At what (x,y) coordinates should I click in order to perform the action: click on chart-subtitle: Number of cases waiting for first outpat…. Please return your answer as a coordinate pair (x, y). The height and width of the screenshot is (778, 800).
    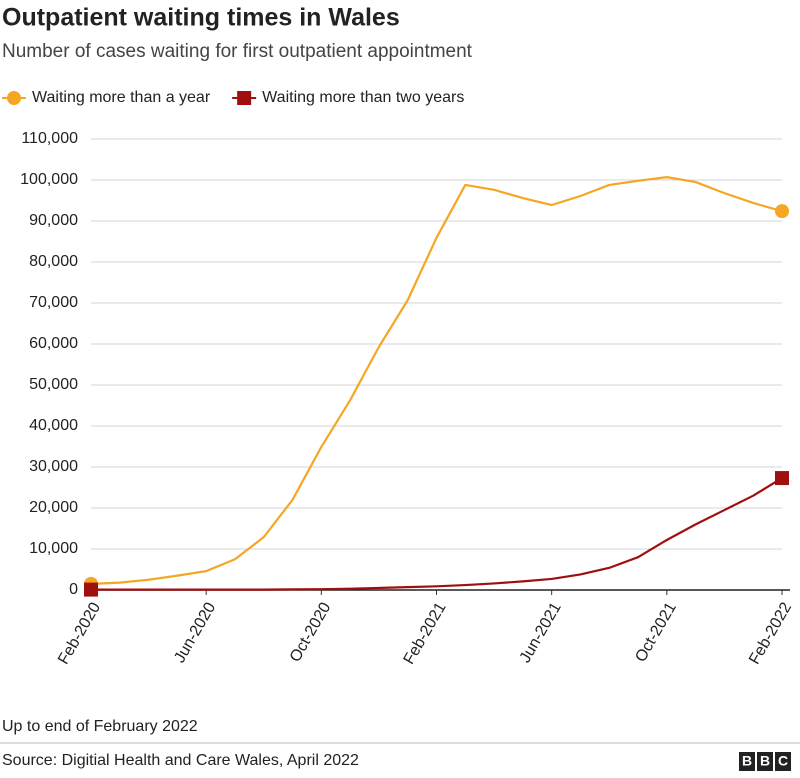
    Looking at the image, I should click on (237, 51).